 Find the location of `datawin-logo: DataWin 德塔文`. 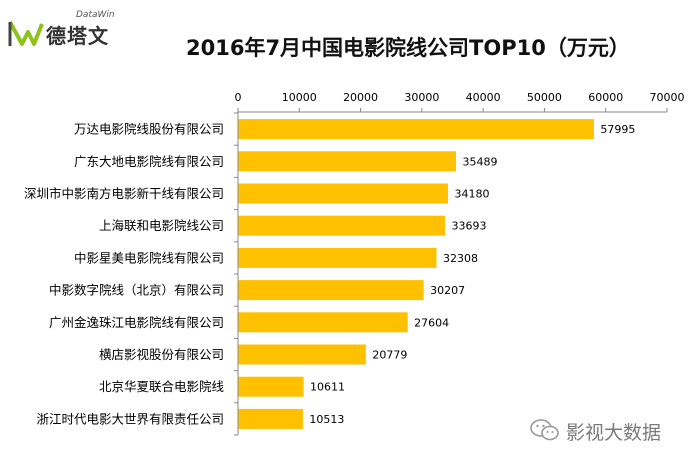

datawin-logo: DataWin 德塔文 is located at coordinates (68, 32).